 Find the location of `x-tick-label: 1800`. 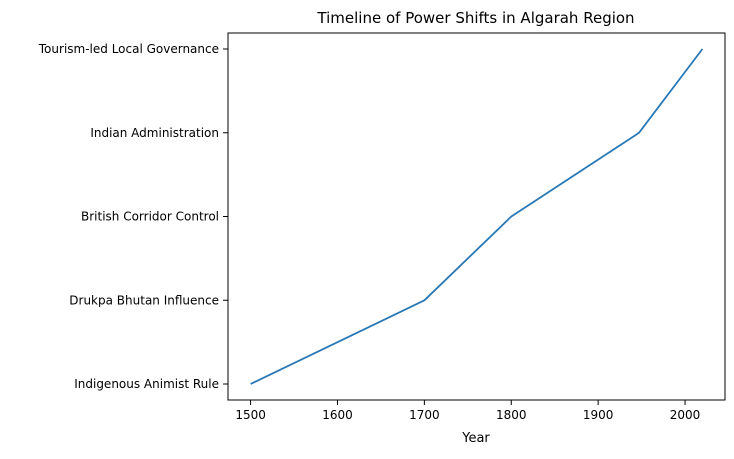

x-tick-label: 1800 is located at coordinates (511, 415).